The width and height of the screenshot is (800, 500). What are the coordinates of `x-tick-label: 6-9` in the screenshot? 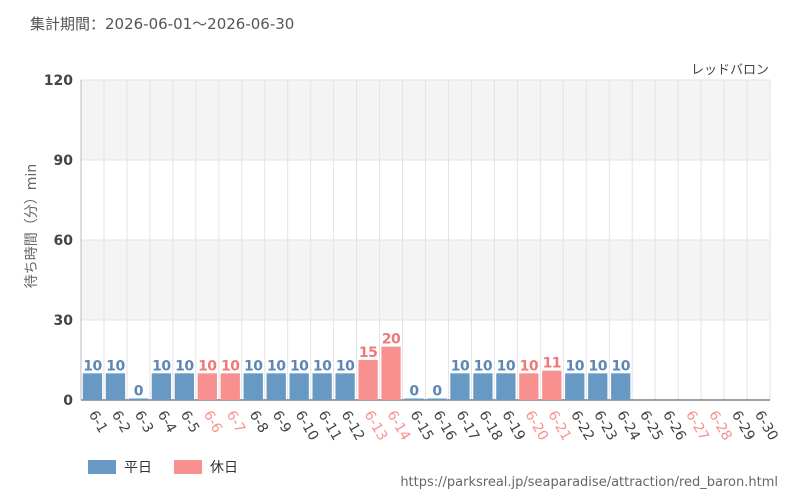 It's located at (281, 422).